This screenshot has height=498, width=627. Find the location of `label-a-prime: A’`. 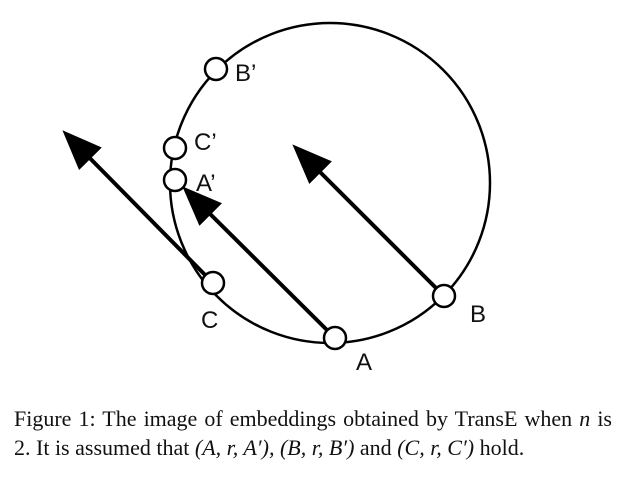

label-a-prime: A’ is located at coordinates (206, 183).